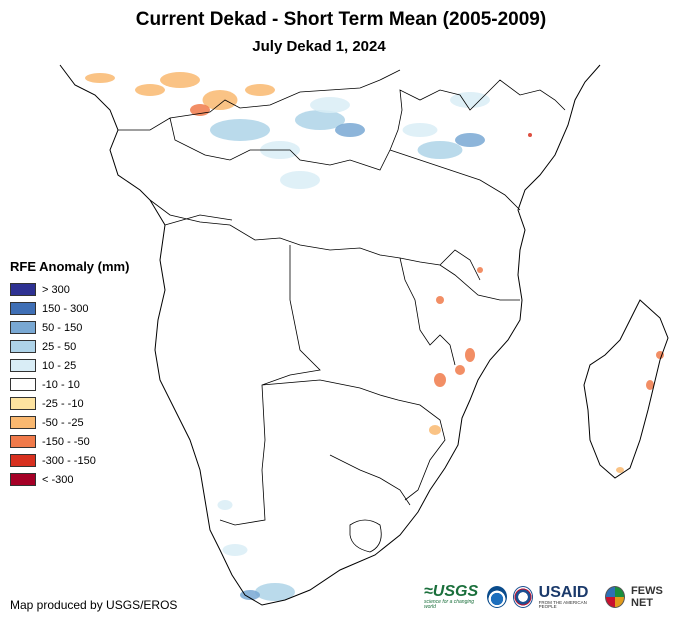 The image size is (682, 624). I want to click on legend-title: RFE Anomaly (mm), so click(70, 266).